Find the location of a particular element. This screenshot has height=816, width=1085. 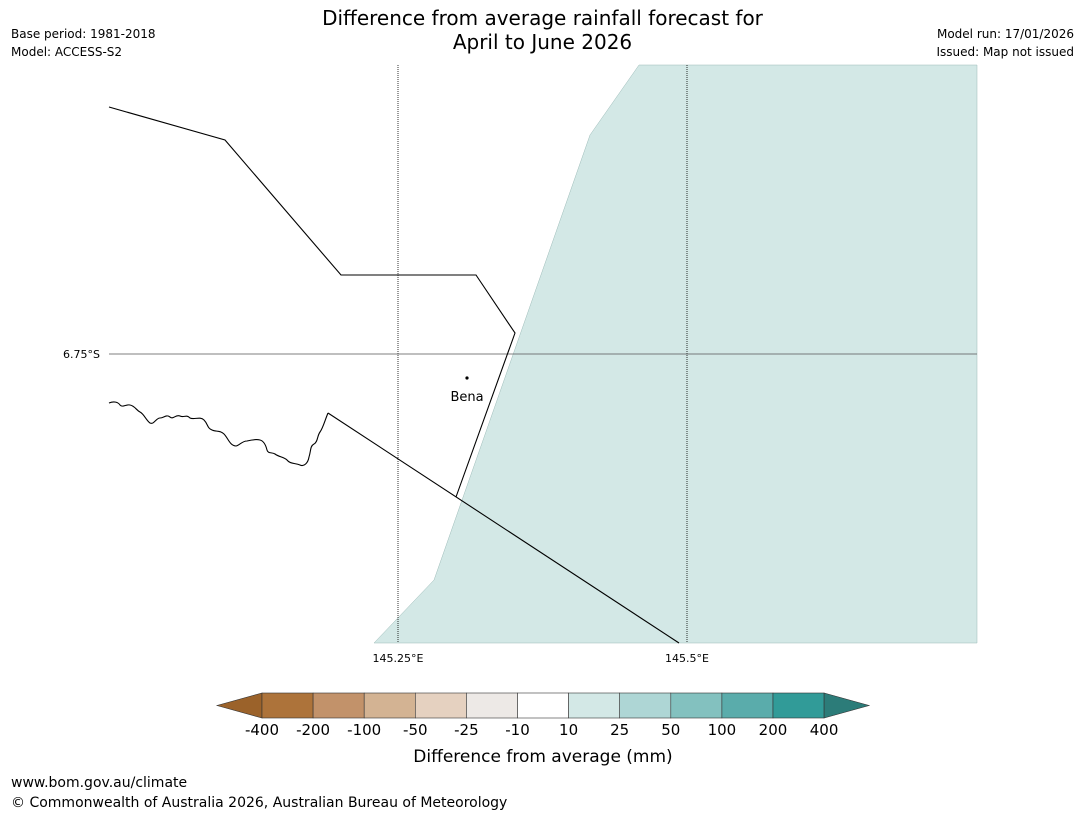

legend-tick-label: 50 is located at coordinates (670, 730).